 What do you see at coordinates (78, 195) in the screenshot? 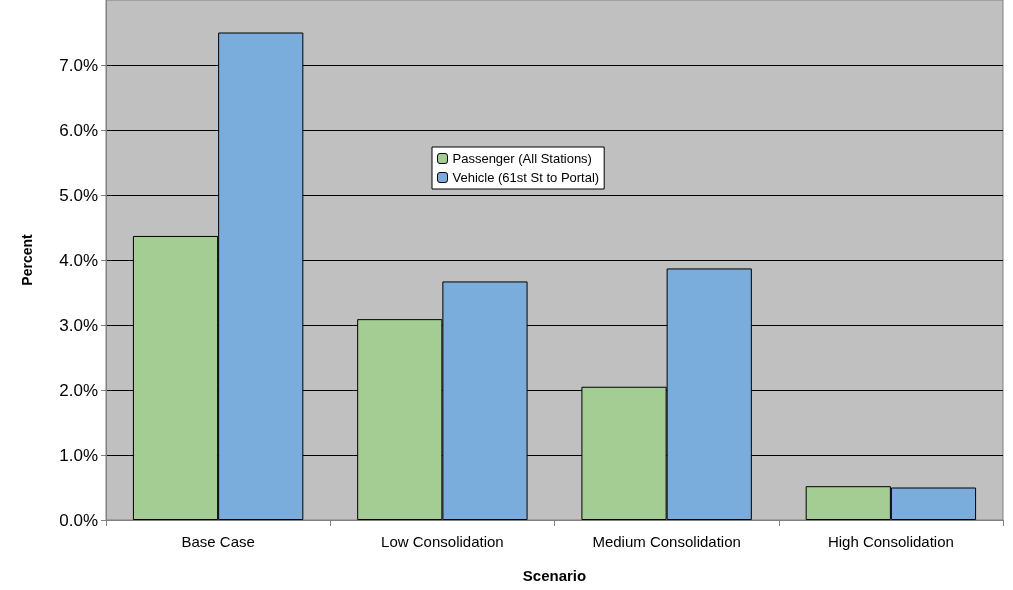
I see `y-tick-label: 5.0%` at bounding box center [78, 195].